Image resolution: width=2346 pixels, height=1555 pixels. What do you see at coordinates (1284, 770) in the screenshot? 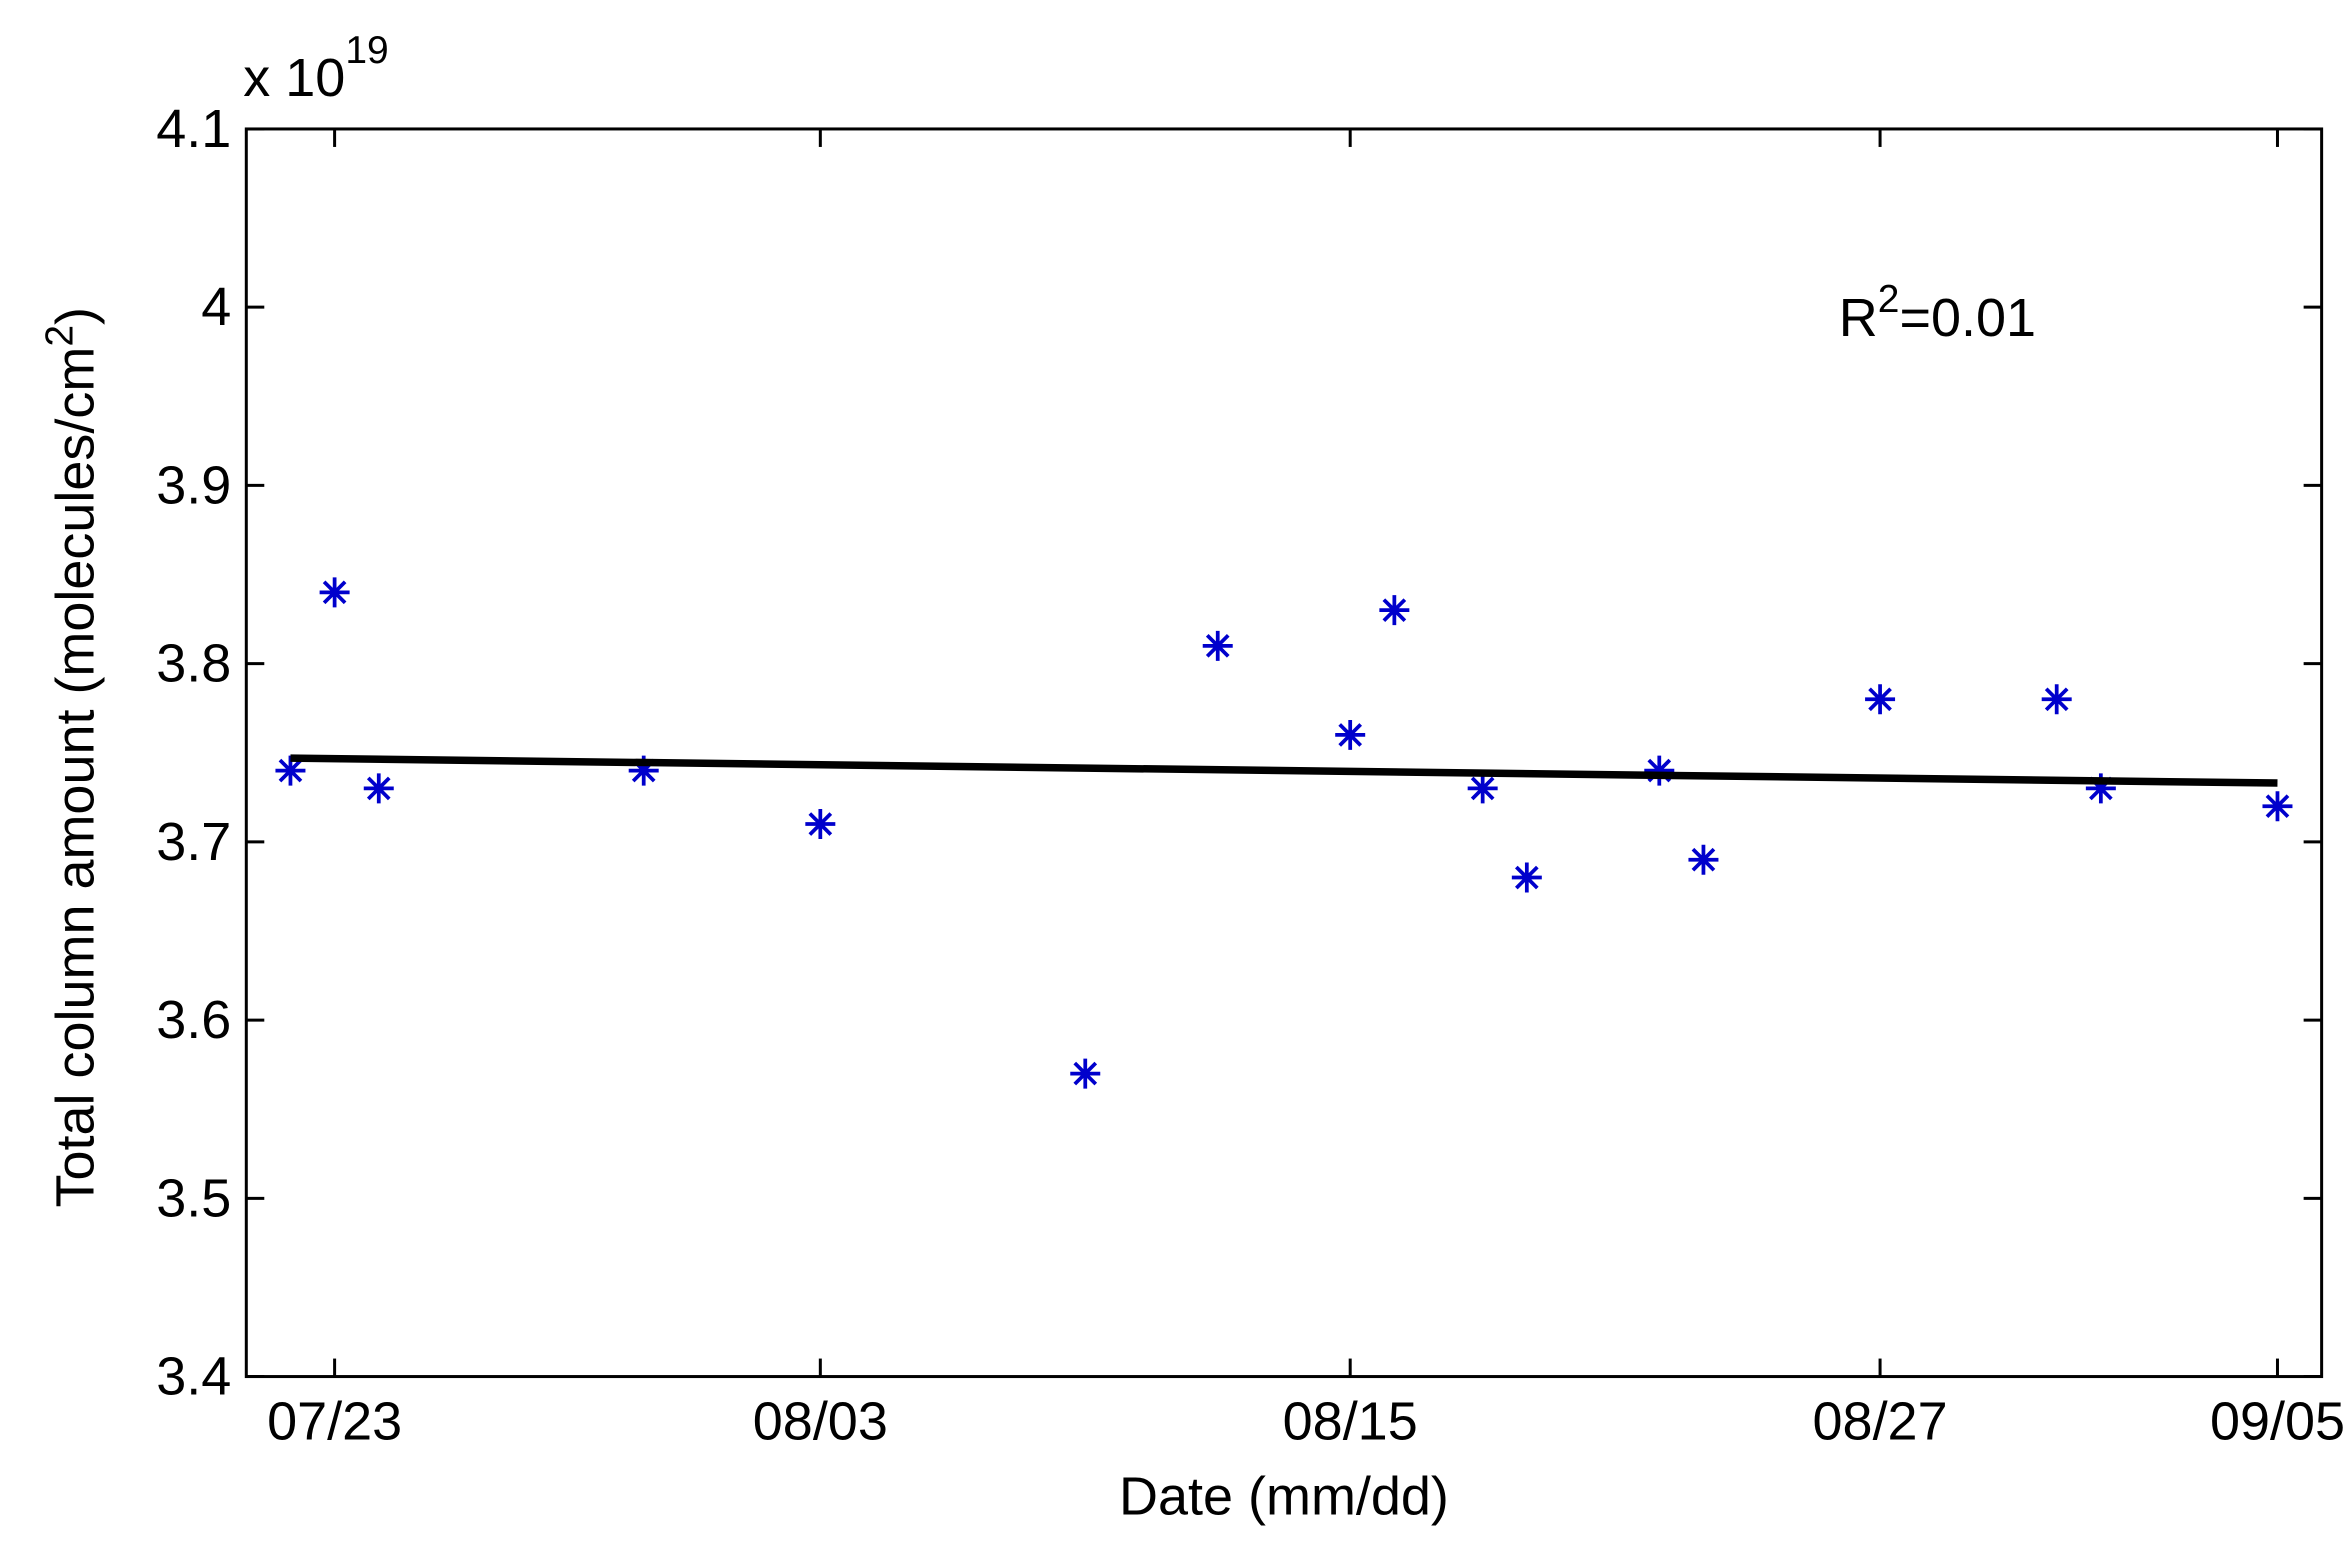
I see `trend-line` at bounding box center [1284, 770].